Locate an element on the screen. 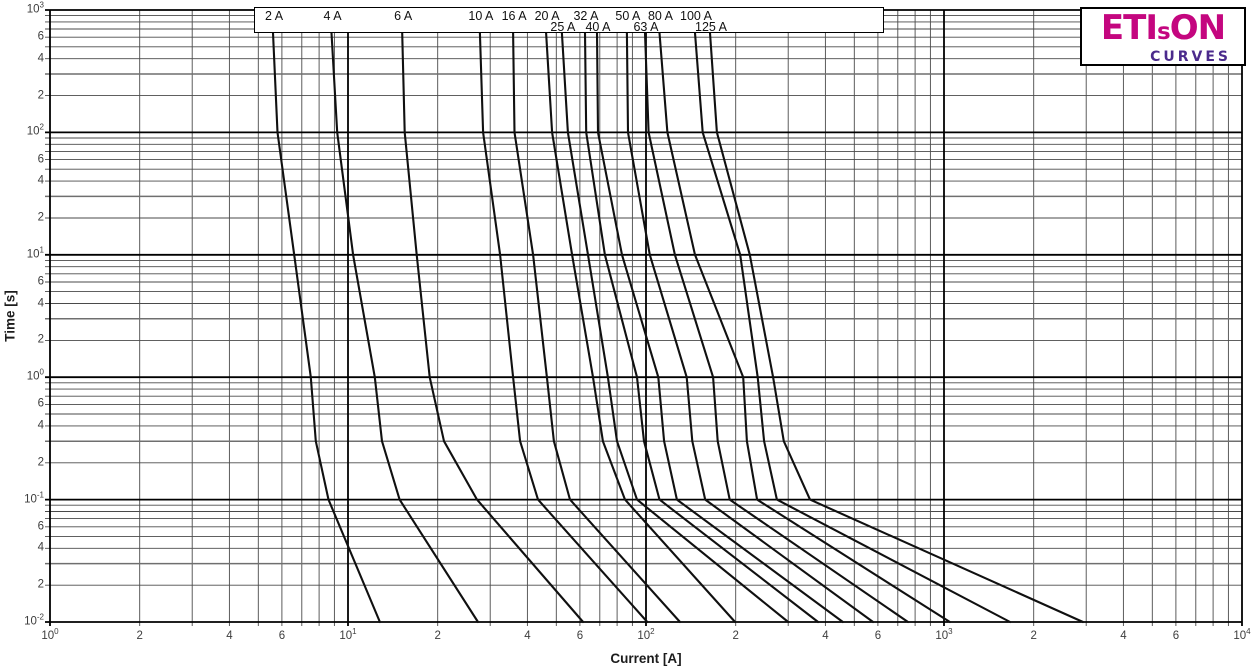  logo-subtitle: CURVES is located at coordinates (1190, 57).